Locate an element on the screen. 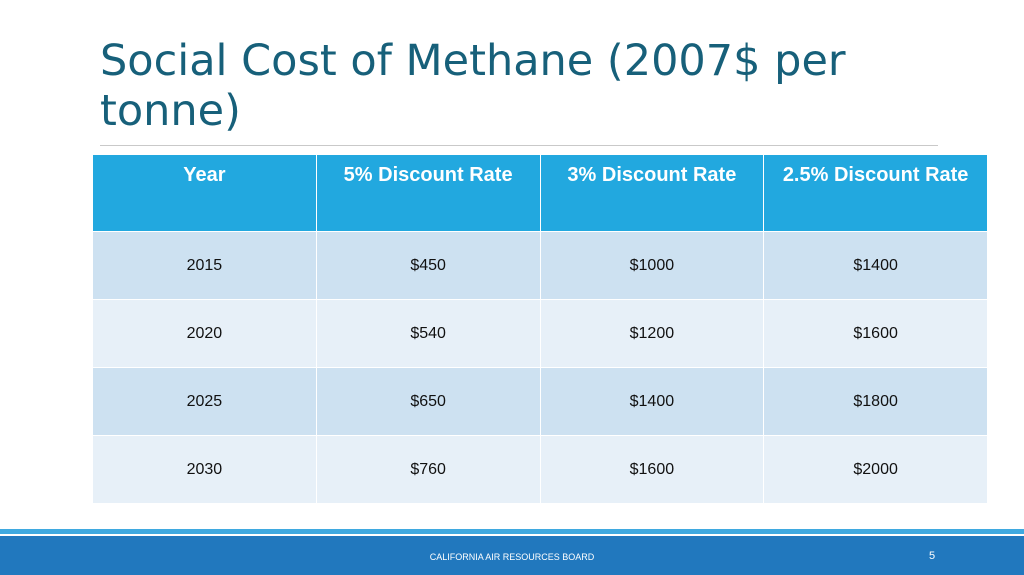  footer-organization: CALIFORNIA AIR RESOURCES BOARD is located at coordinates (512, 557).